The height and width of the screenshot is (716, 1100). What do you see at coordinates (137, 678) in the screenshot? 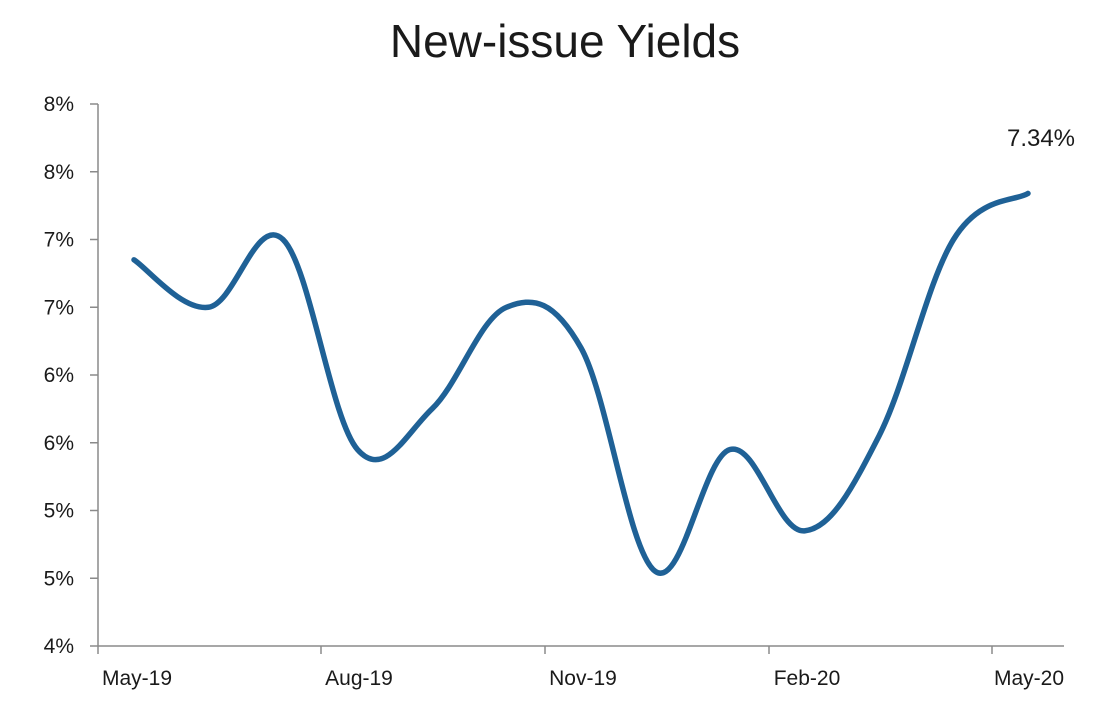
I see `x-tick-label: May-19` at bounding box center [137, 678].